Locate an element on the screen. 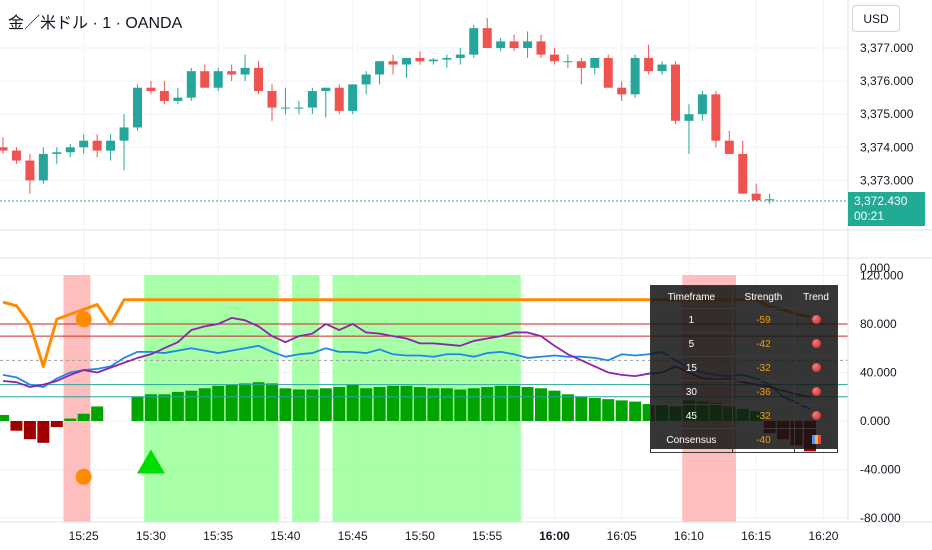  timeframe-cell: 5 is located at coordinates (691, 344).